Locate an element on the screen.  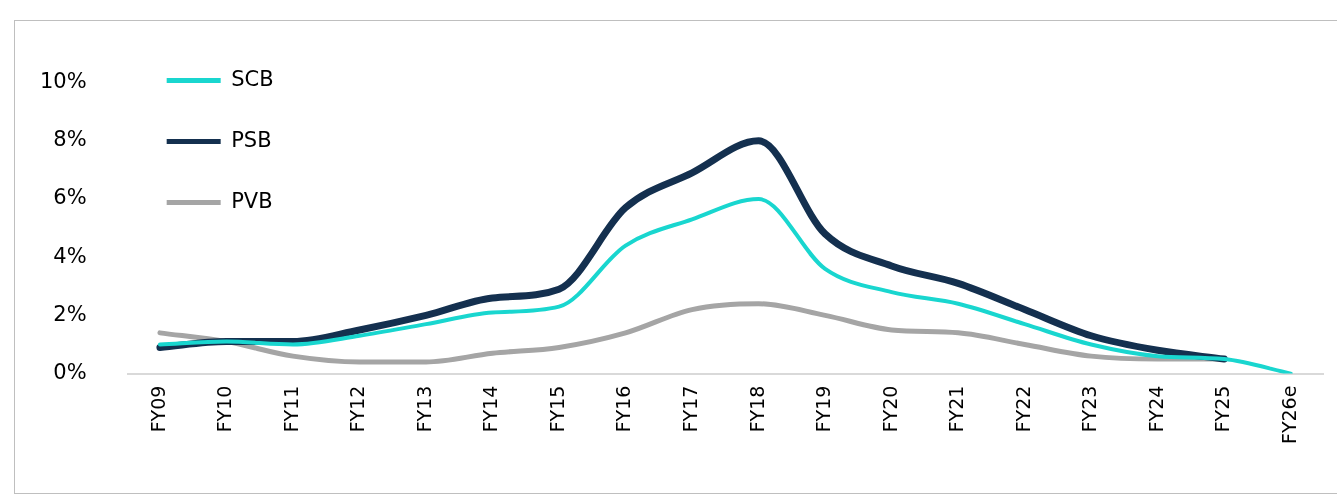
x-tick-label: FY16 is located at coordinates (623, 409).